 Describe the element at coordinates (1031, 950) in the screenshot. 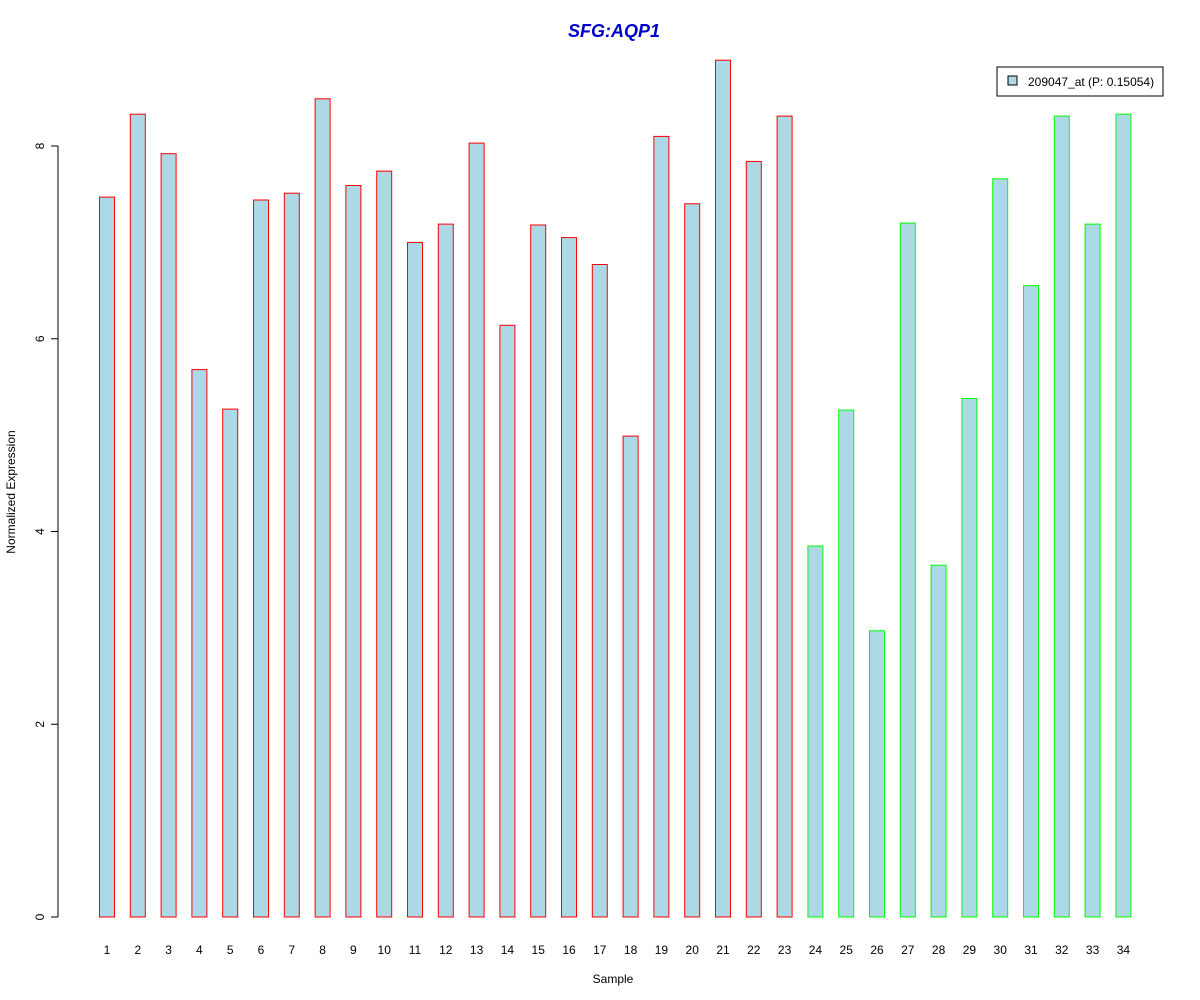

I see `x-tick-label: 31` at that location.